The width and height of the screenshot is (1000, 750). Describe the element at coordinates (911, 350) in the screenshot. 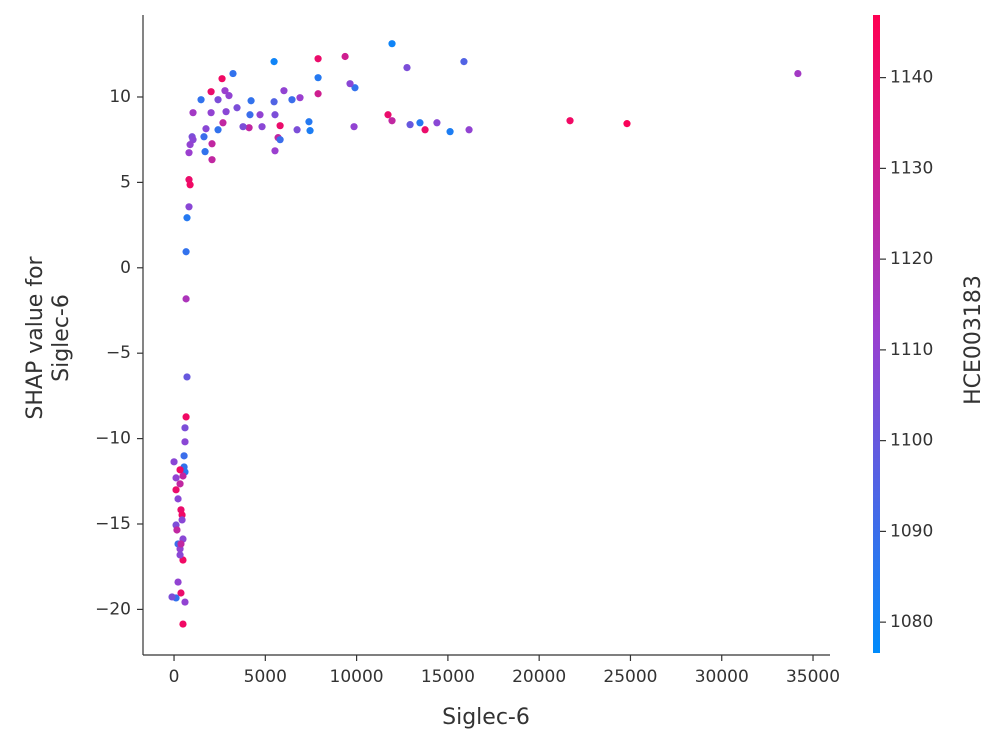

I see `colorbar-tick-label: 1110` at that location.